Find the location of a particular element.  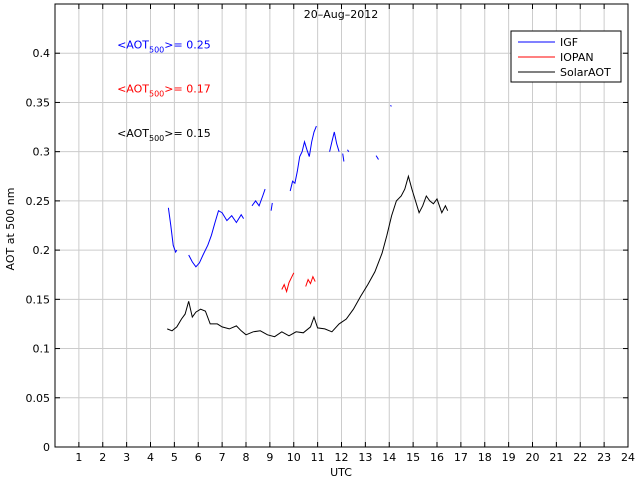

legend-items: IGF IOPAN SolarAOT is located at coordinates (564, 57).